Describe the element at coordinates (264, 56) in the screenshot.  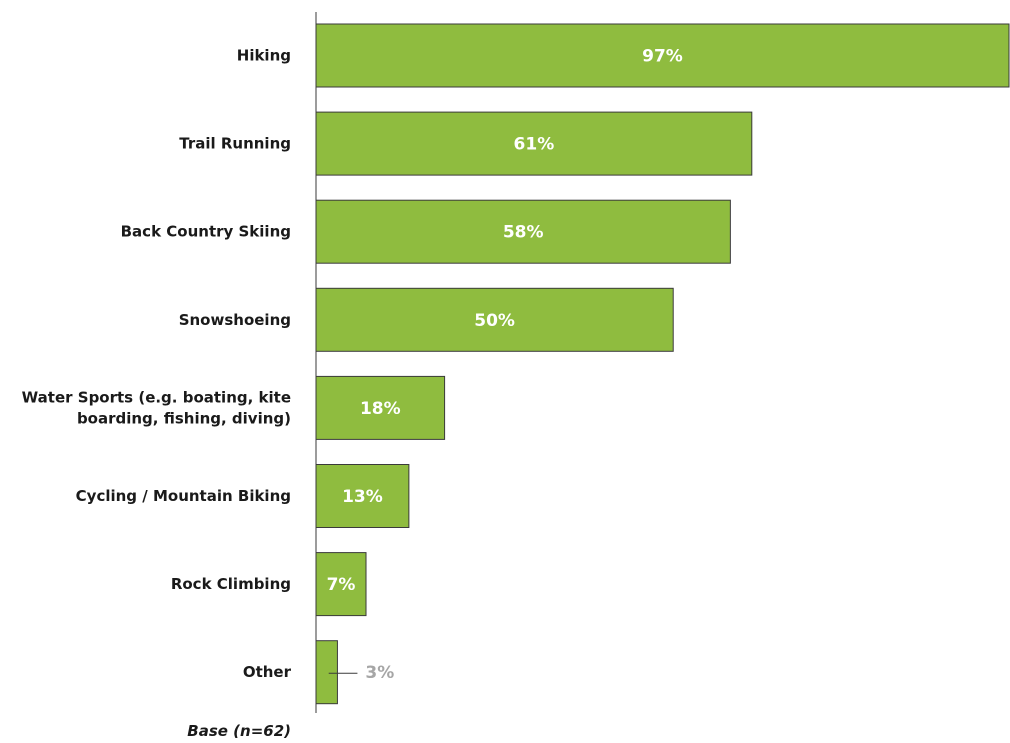
I see `category-label: Hiking` at that location.